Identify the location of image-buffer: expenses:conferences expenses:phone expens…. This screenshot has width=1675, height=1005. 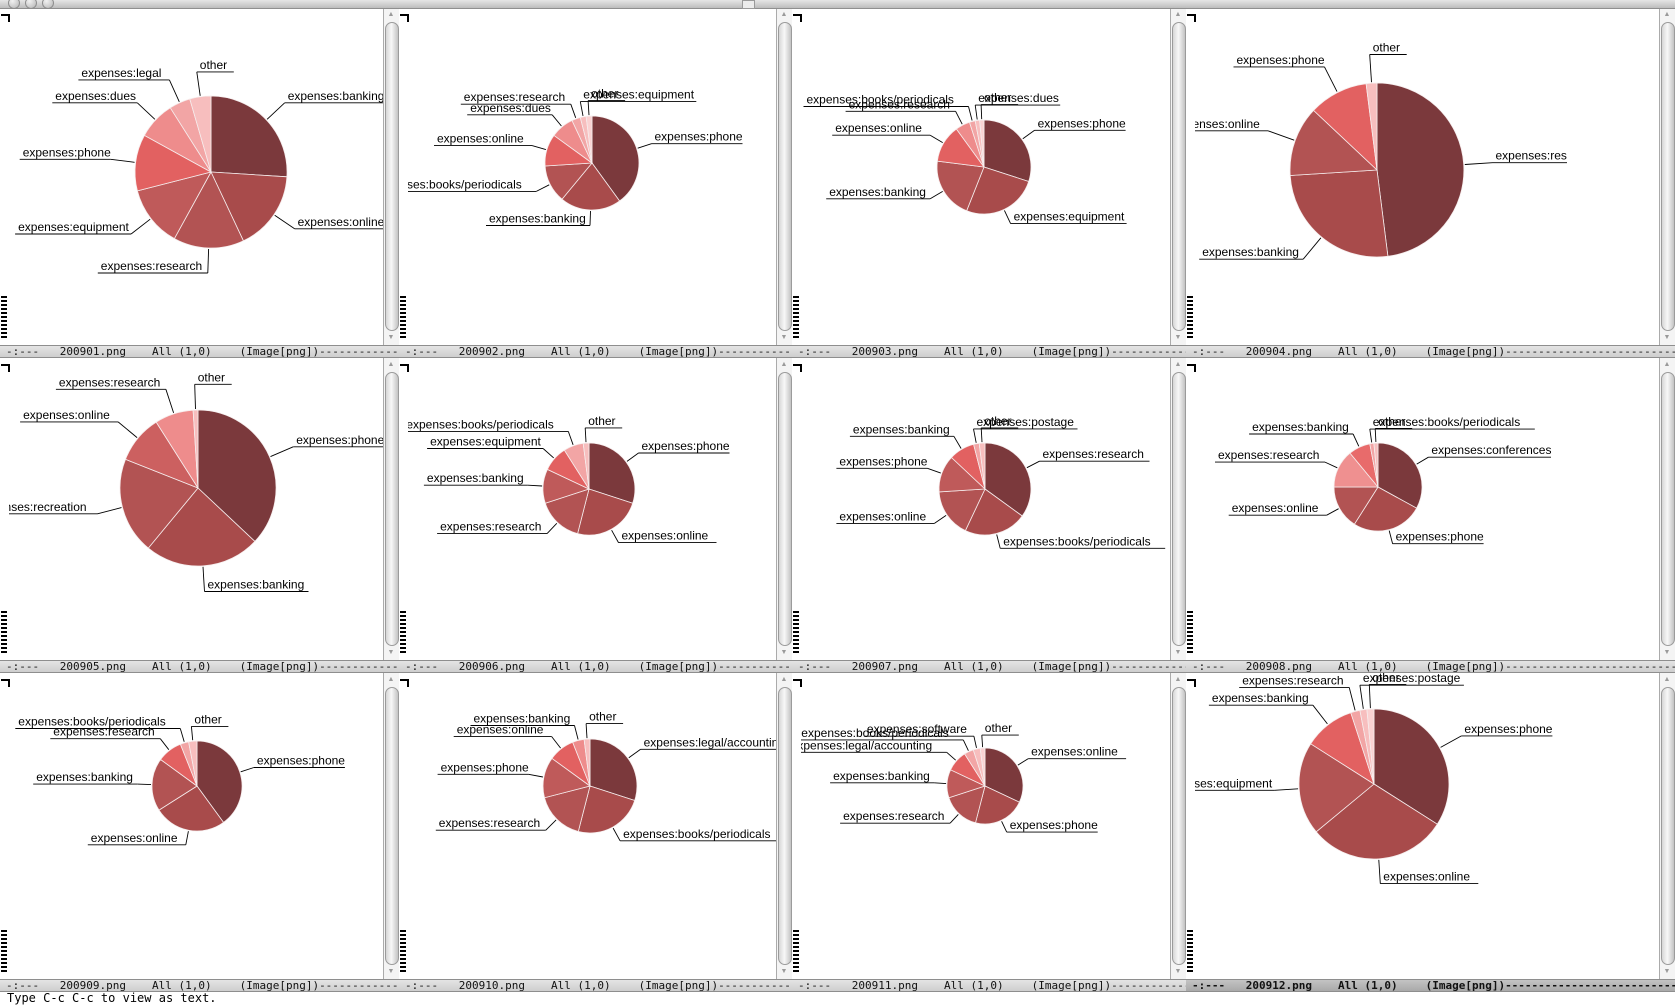
(1430, 509).